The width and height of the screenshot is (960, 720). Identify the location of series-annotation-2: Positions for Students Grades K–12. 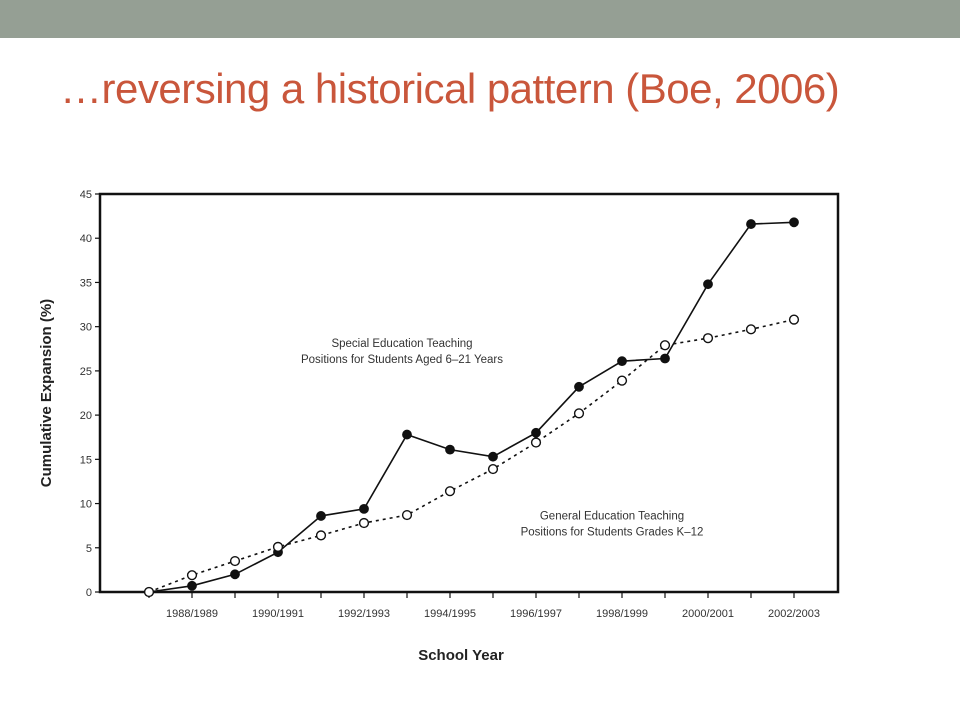
(612, 532).